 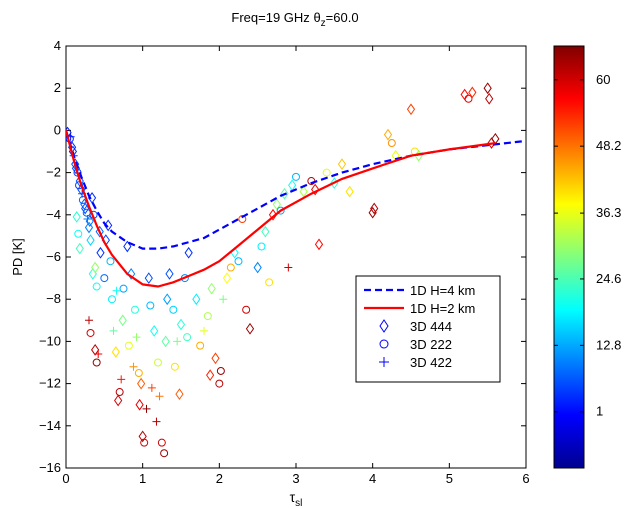 I want to click on y-tick-label: −10, so click(x=50, y=340).